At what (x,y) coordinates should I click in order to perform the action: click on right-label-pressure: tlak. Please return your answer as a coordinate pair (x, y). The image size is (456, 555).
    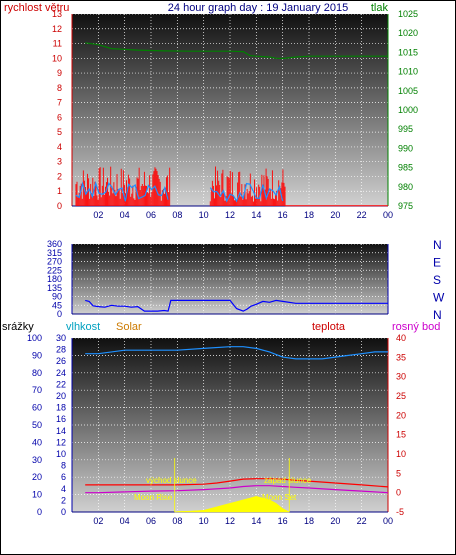
    Looking at the image, I should click on (380, 8).